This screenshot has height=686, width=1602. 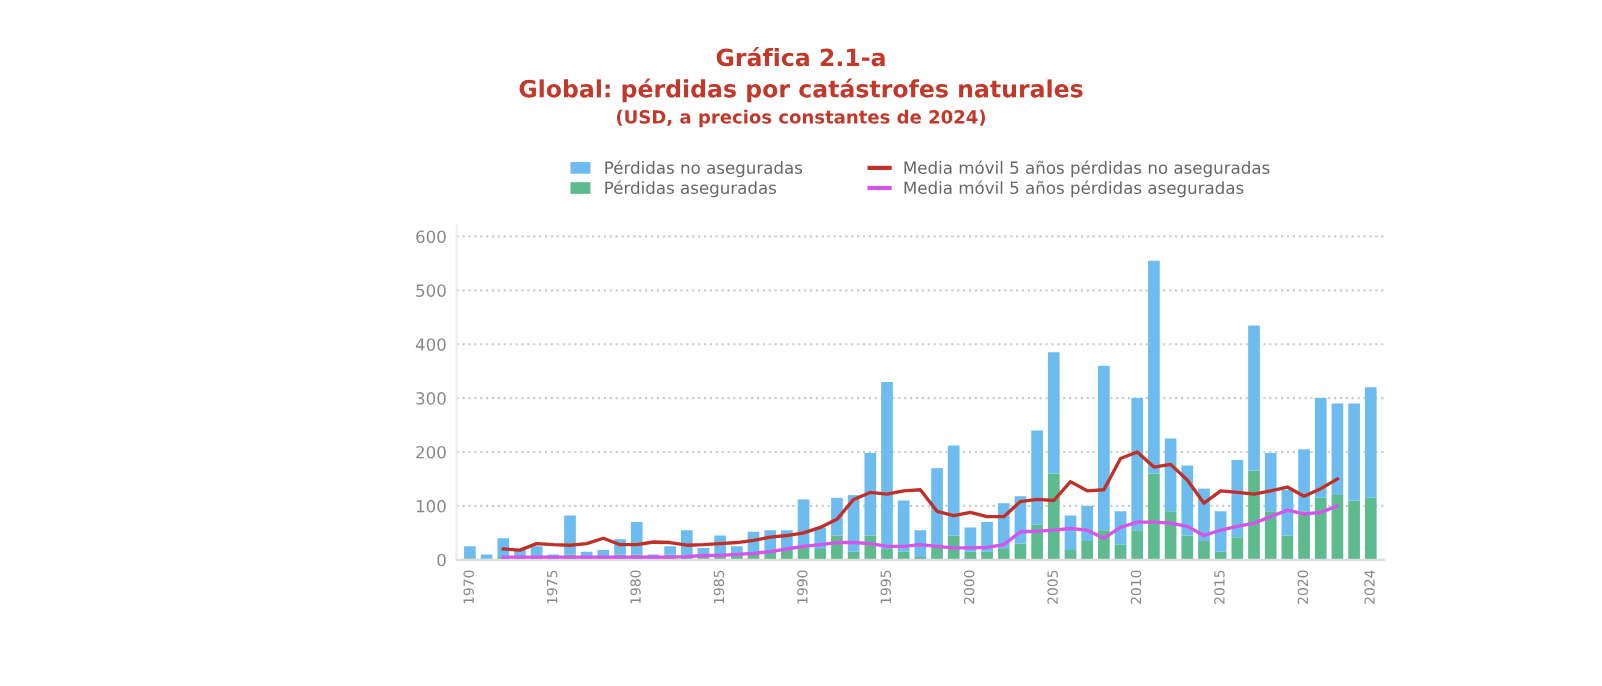 I want to click on chart-title: Gráfica 2.1-a Global: pérdidas por catástrofes naturales, so click(x=801, y=75).